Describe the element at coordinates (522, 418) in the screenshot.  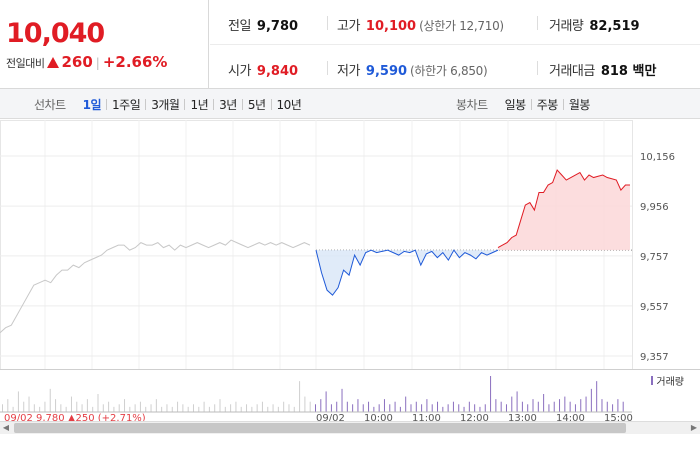
I see `x-tick-label: 13:00` at that location.